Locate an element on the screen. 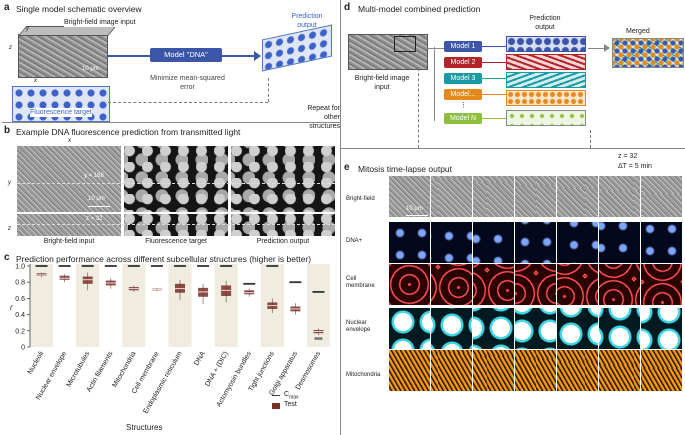 The height and width of the screenshot is (435, 685). scale-bar-label: 10 μm is located at coordinates (90, 69).